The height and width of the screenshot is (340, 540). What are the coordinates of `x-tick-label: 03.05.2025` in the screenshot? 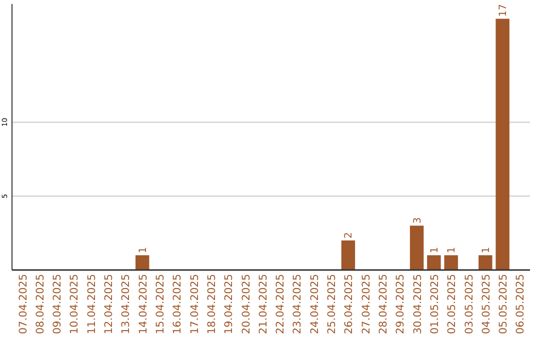 It's located at (469, 304).